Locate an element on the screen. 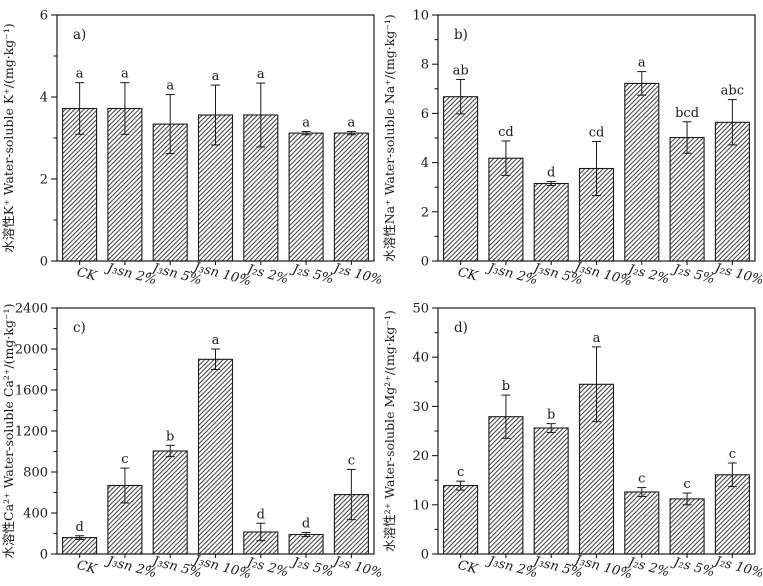 The width and height of the screenshot is (763, 586). panel-letter: b) is located at coordinates (461, 35).